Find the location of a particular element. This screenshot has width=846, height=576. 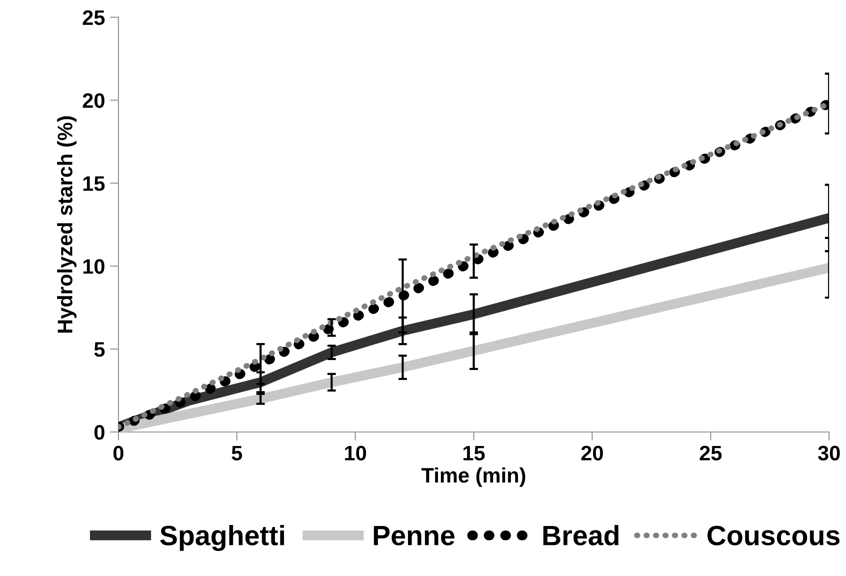

x-tick-label: 15 is located at coordinates (474, 453).